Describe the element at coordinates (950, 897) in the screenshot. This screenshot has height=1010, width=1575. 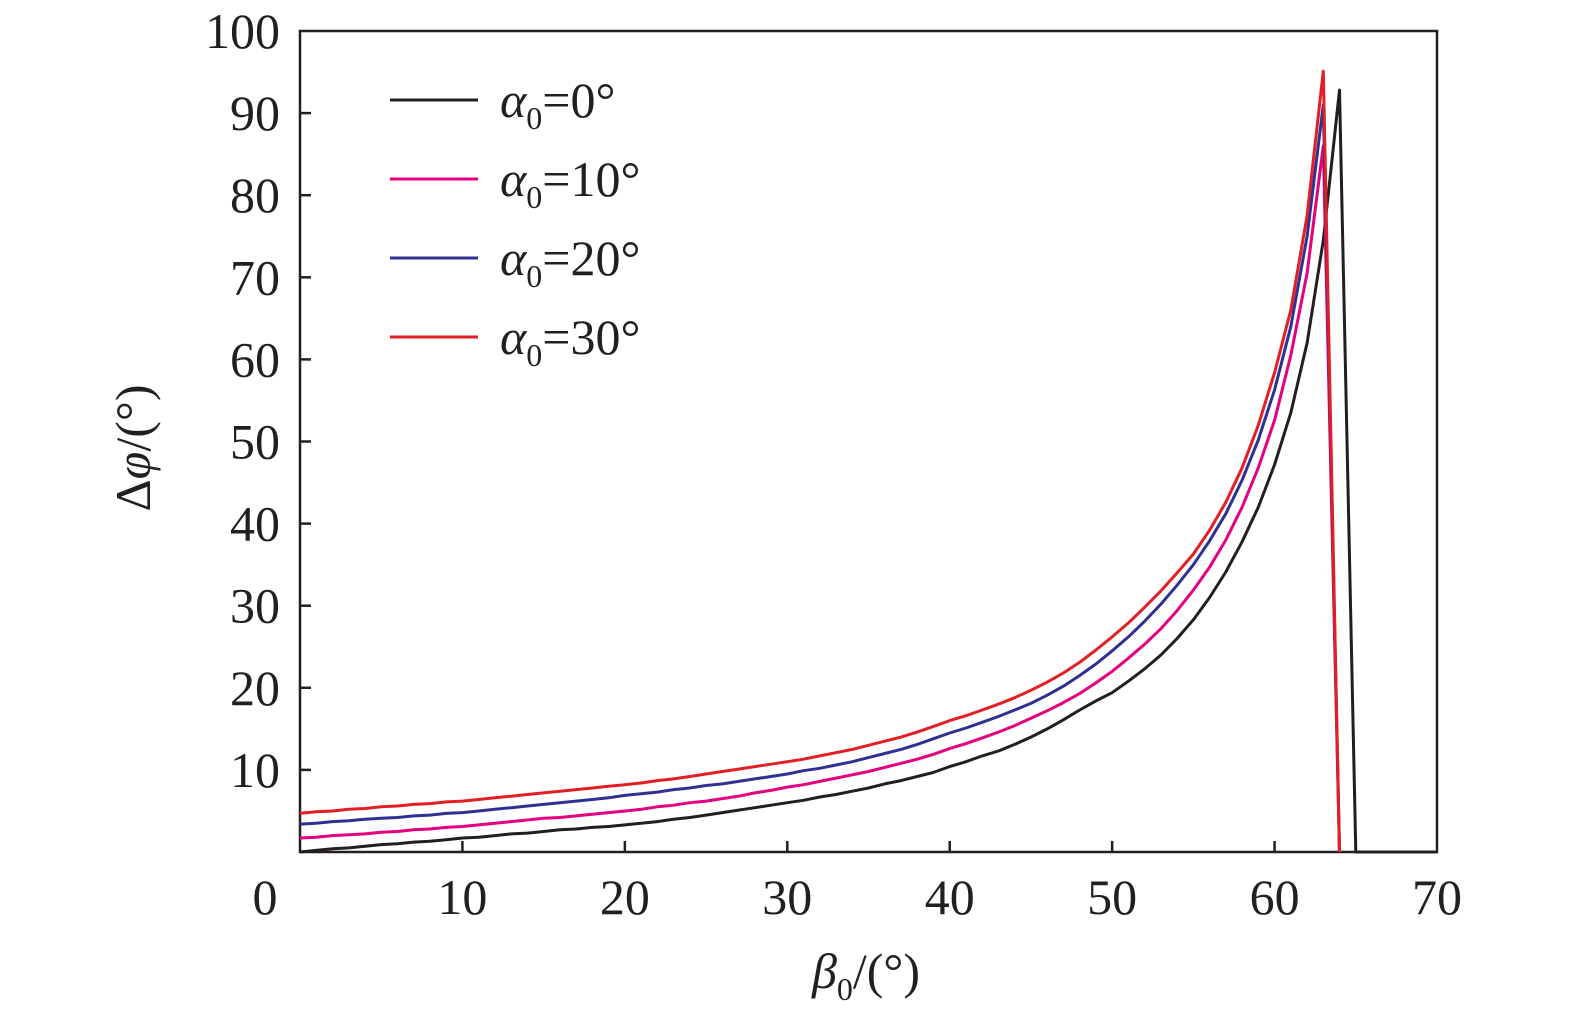
I see `x-tick-label: 40` at that location.